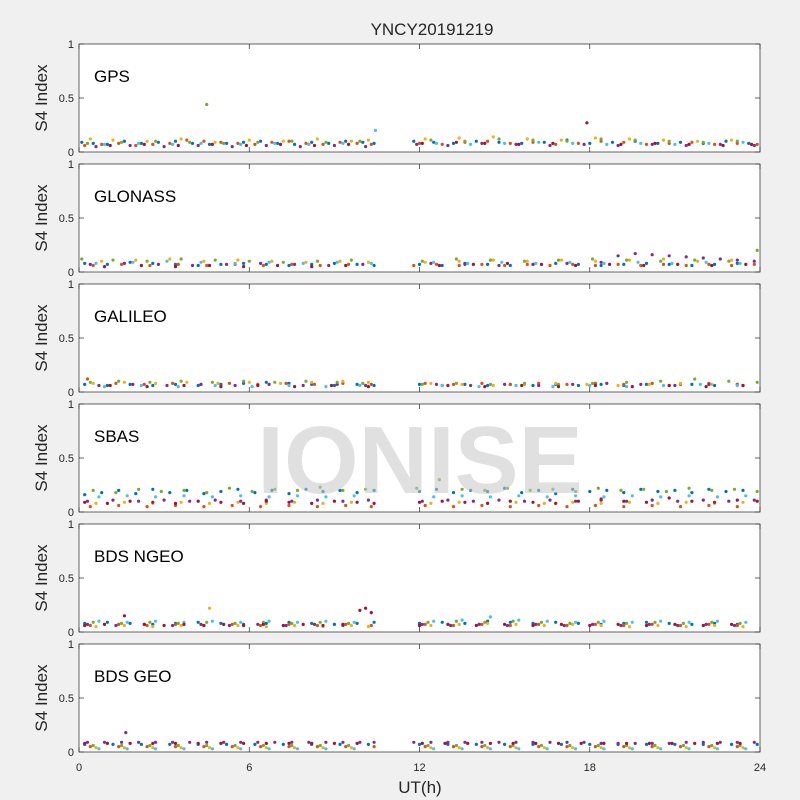  What do you see at coordinates (71, 753) in the screenshot?
I see `y-tick-label: 0` at bounding box center [71, 753].